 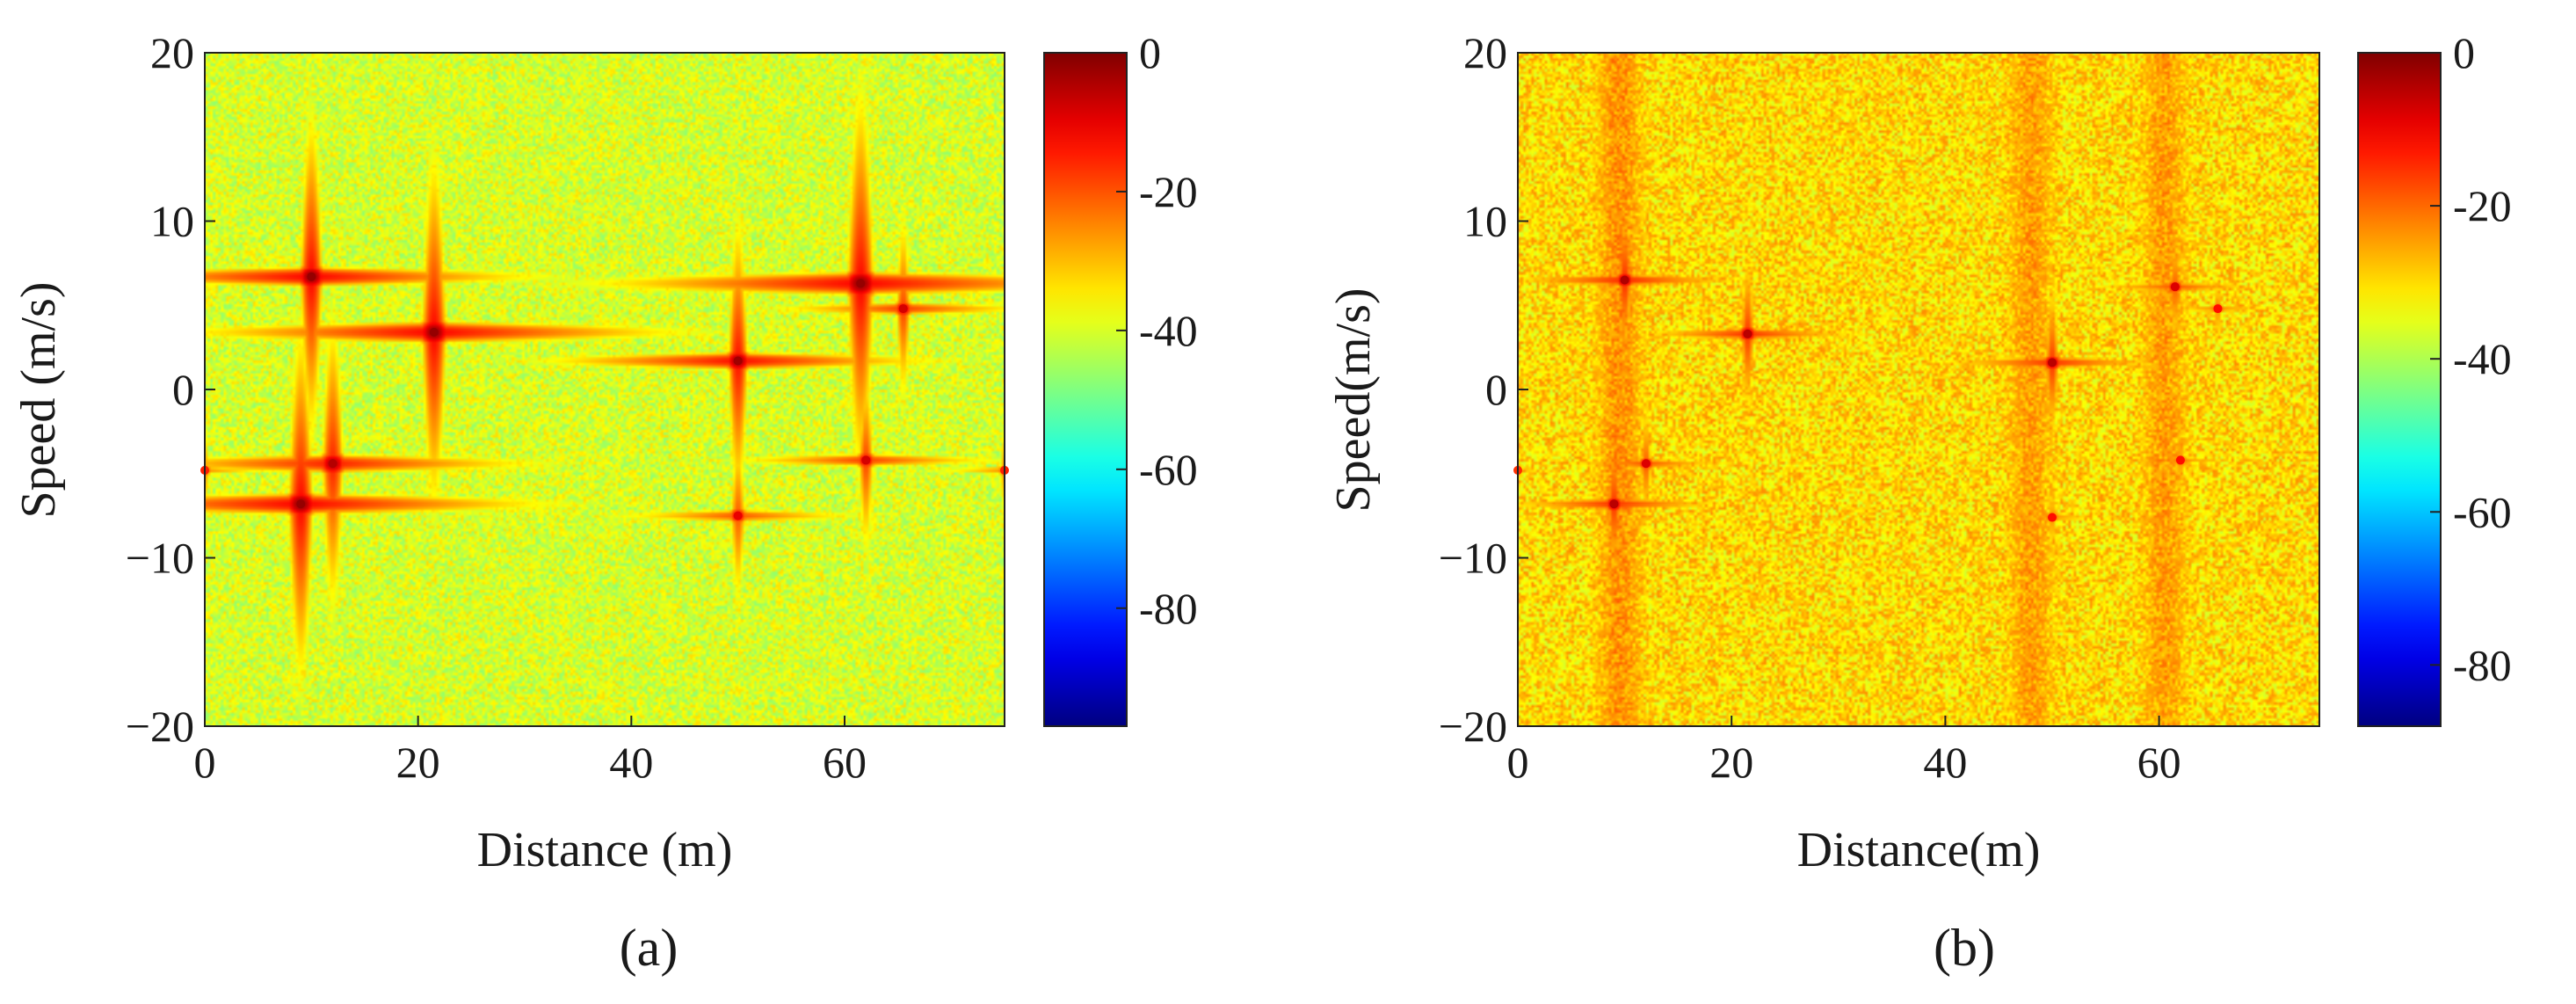 What do you see at coordinates (1964, 948) in the screenshot?
I see `panel-label: (b)` at bounding box center [1964, 948].